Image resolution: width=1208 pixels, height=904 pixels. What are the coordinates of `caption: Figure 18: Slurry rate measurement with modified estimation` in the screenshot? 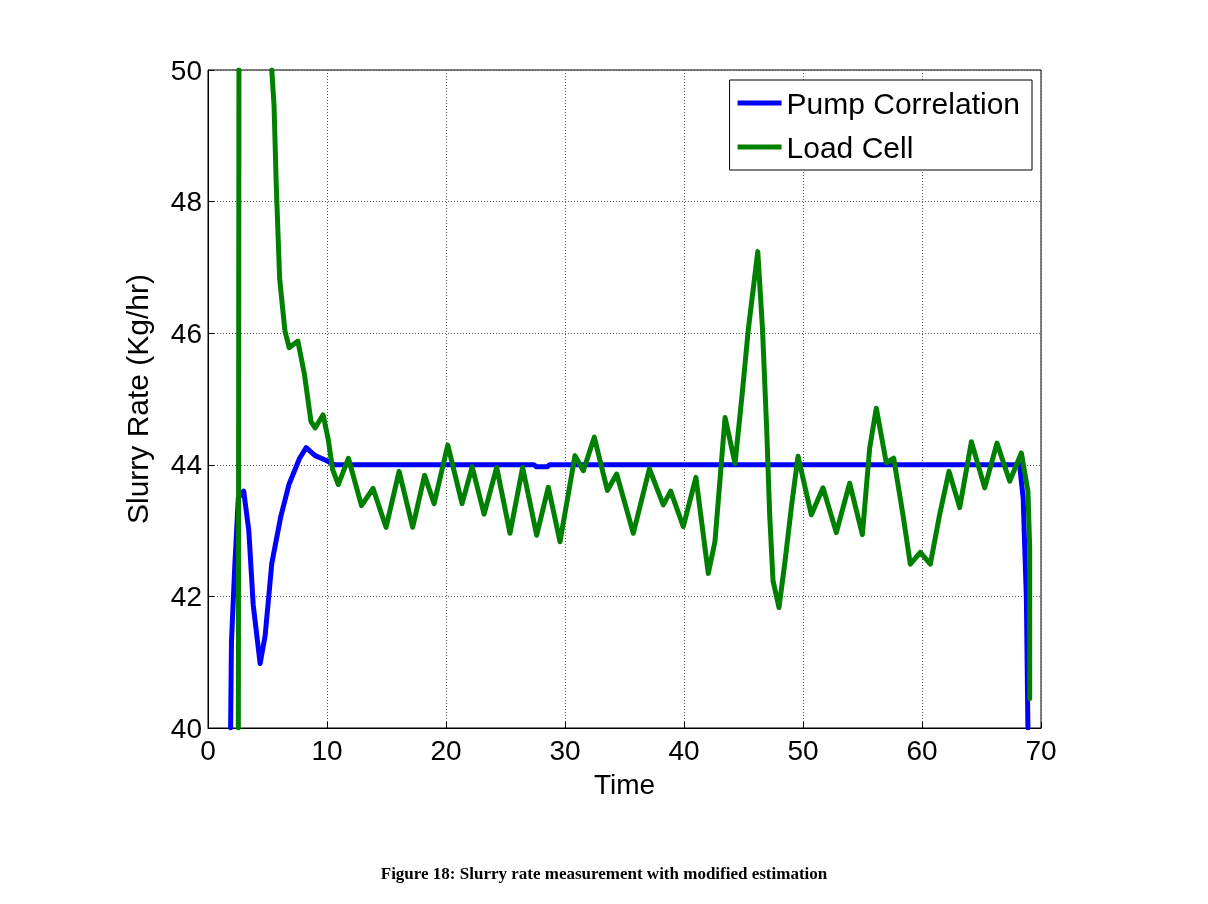 It's located at (604, 873).